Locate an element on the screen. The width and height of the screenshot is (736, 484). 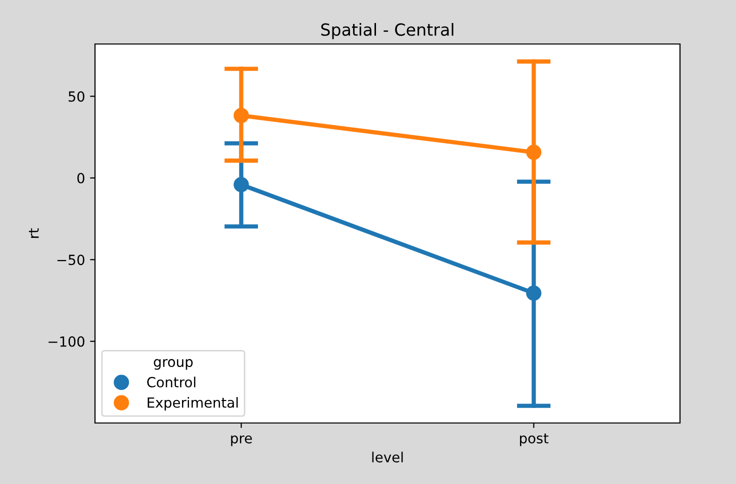
y-tick-label: −50 is located at coordinates (70, 260).